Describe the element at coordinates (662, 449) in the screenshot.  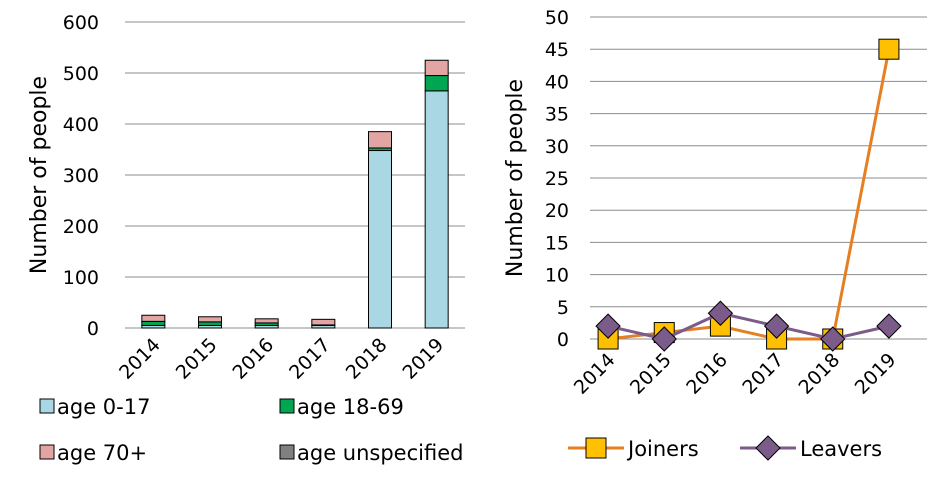
I see `legend-label: Joiners` at that location.